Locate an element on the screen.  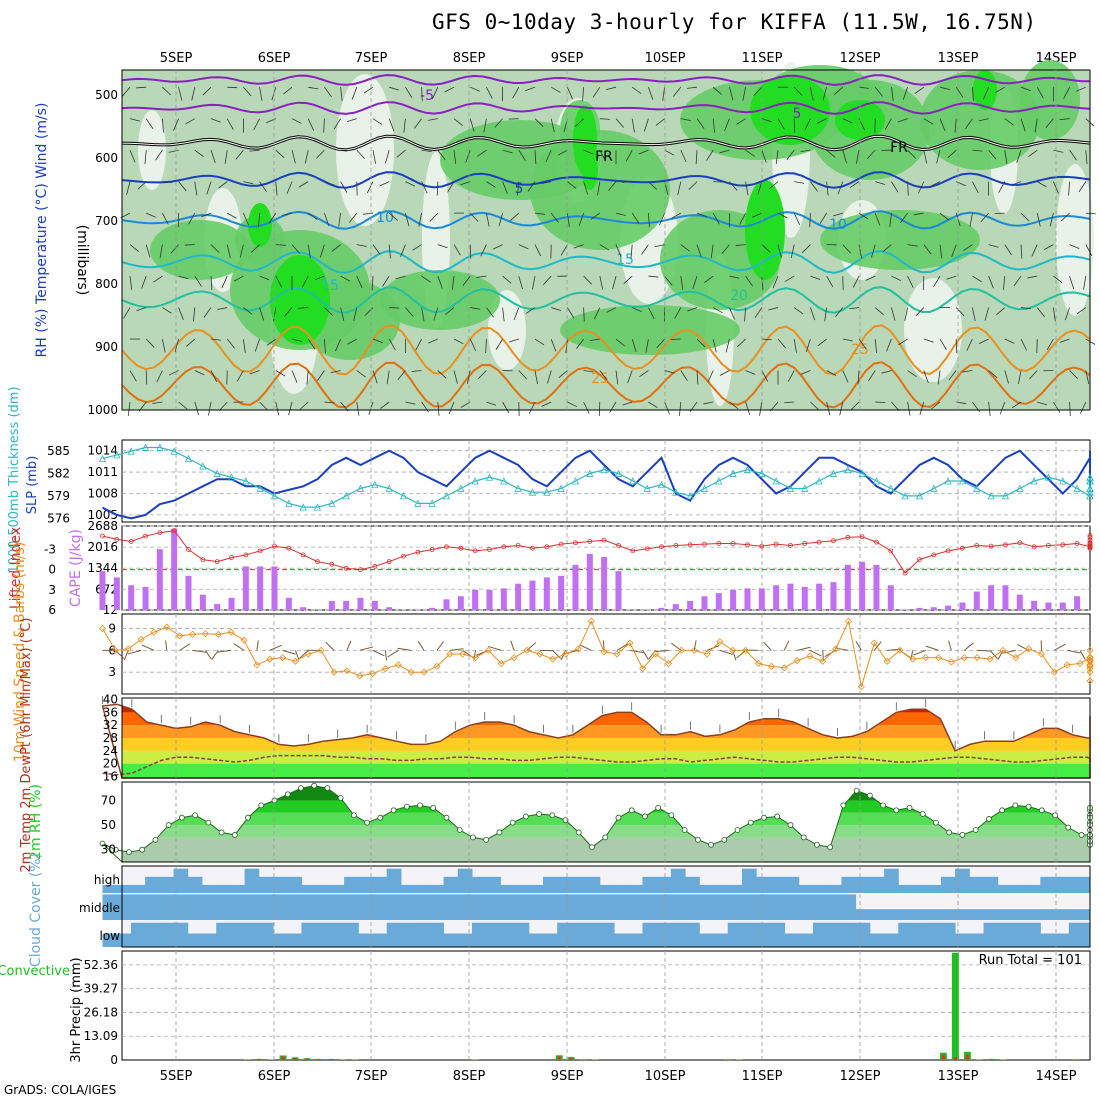
dewpoint-line is located at coordinates (596, 765).